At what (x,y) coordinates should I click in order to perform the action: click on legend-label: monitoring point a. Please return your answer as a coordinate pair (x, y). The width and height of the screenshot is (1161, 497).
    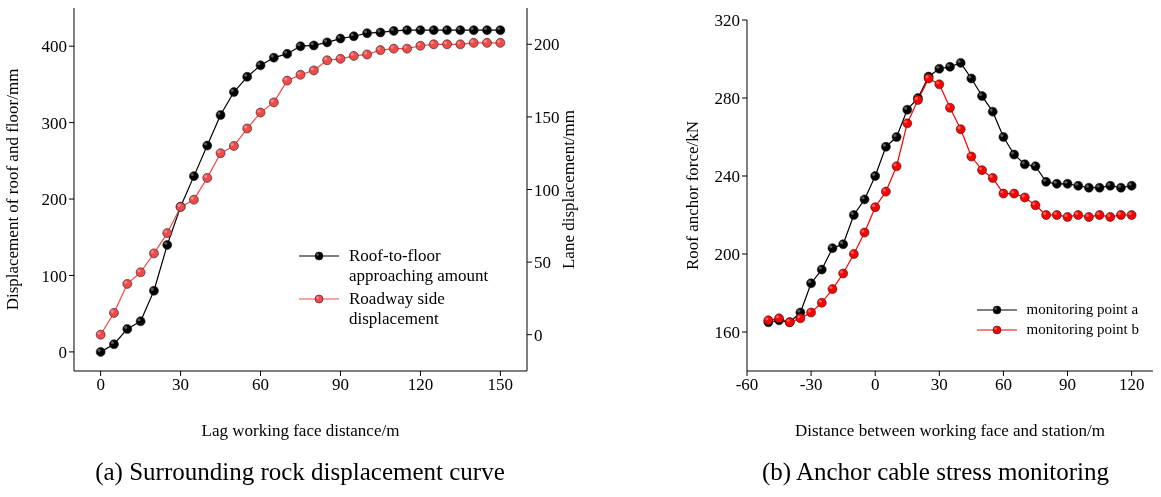
    Looking at the image, I should click on (1082, 309).